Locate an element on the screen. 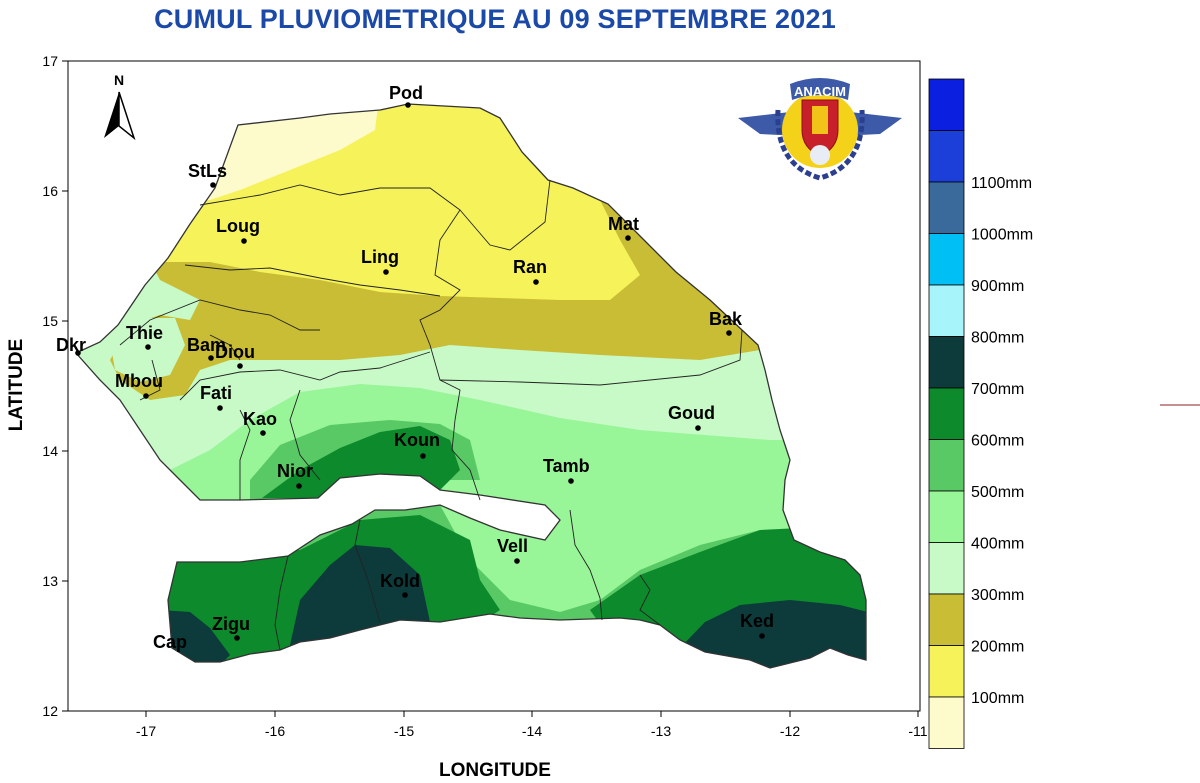 This screenshot has height=783, width=1200. city-marker: Bam is located at coordinates (206, 348).